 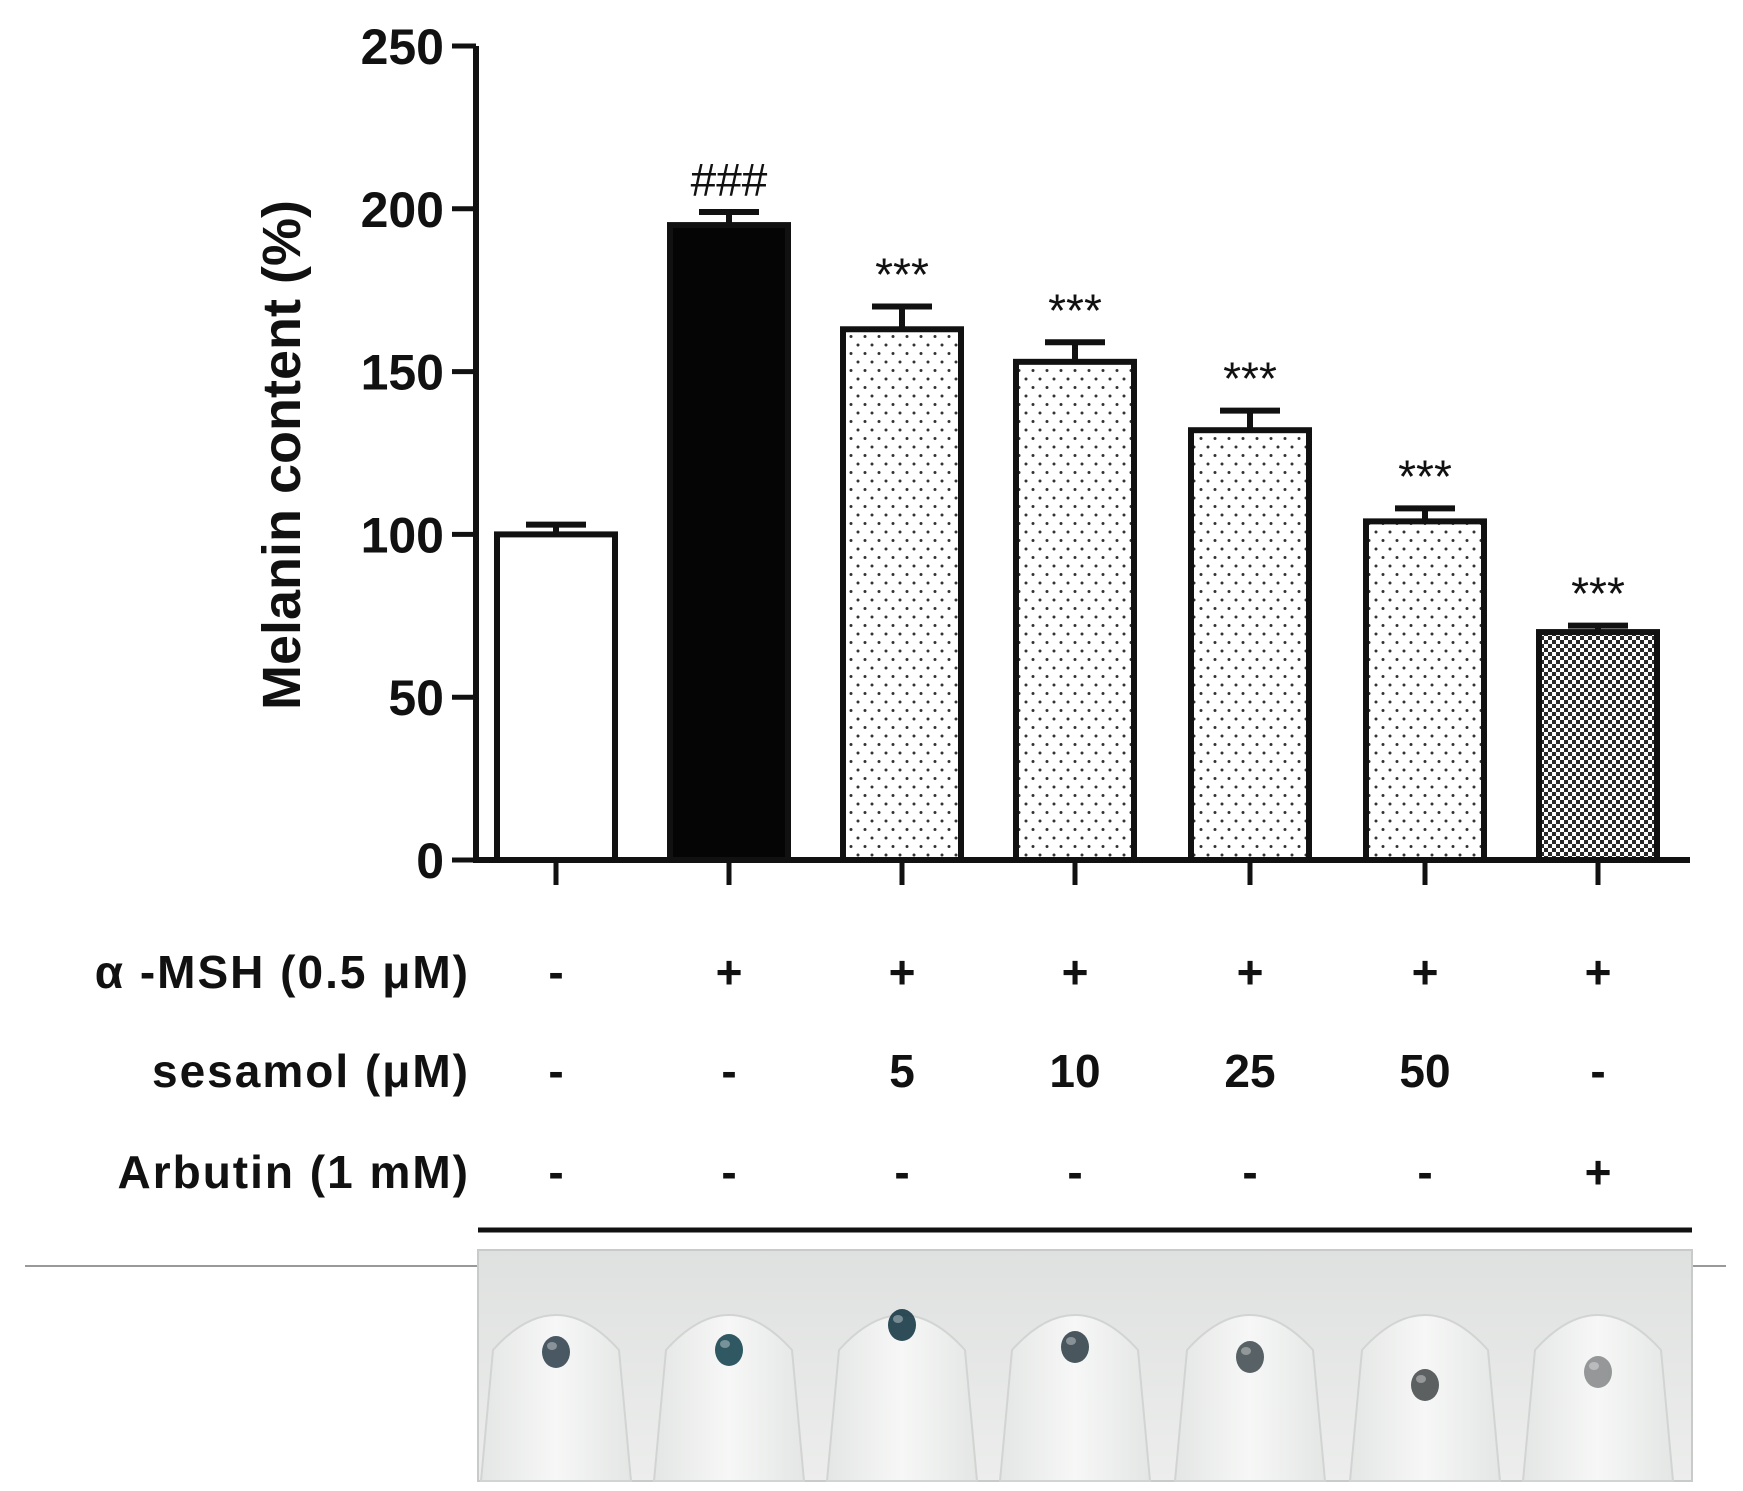 What do you see at coordinates (729, 180) in the screenshot?
I see `significance-label: ###` at bounding box center [729, 180].